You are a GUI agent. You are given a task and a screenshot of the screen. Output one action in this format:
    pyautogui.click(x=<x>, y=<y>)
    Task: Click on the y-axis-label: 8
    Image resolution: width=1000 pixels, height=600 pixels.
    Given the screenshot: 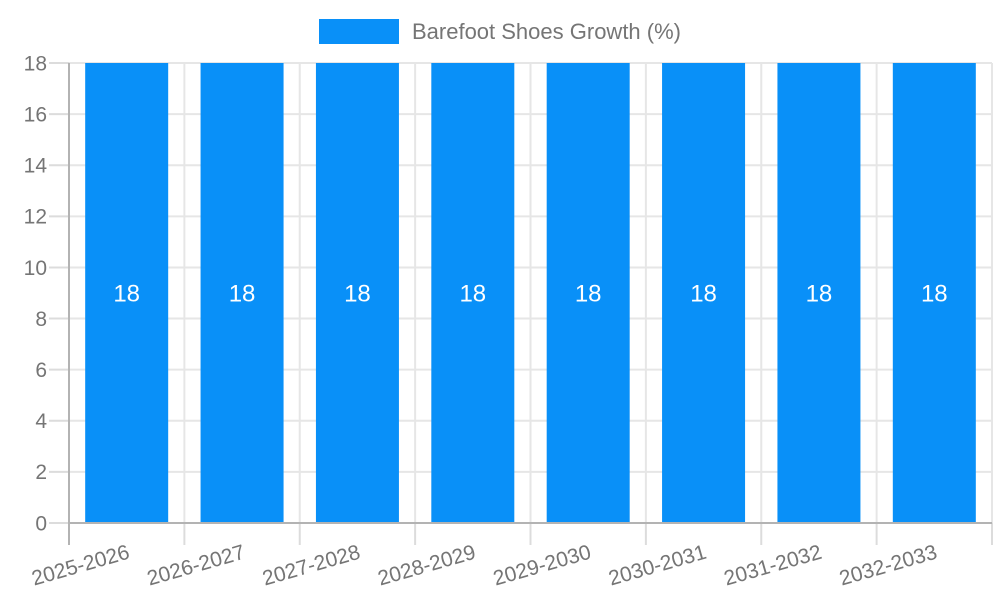 What is the action you would take?
    pyautogui.click(x=41, y=319)
    